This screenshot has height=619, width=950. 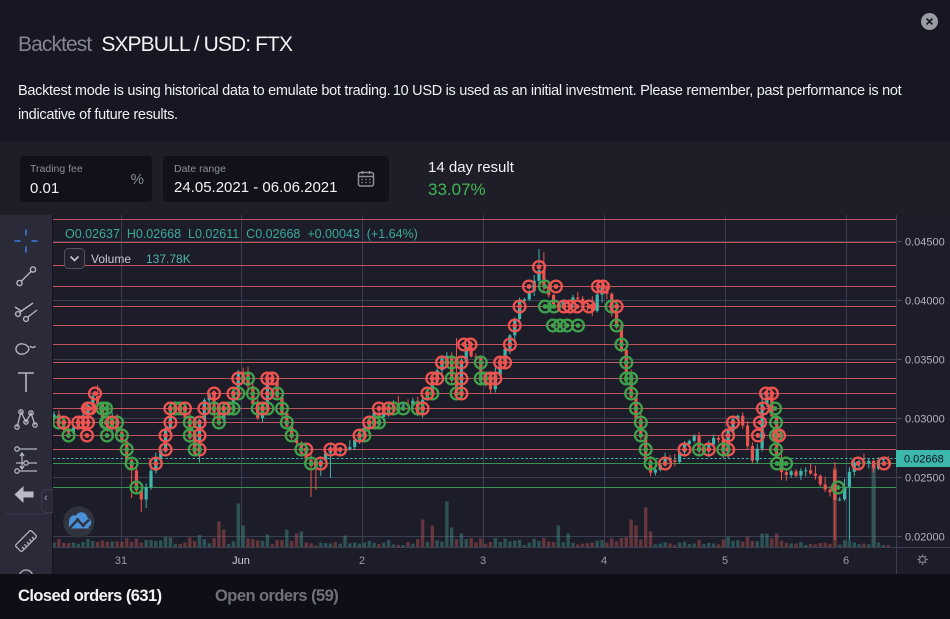 I want to click on svg-text: 137.78K, so click(x=168, y=259).